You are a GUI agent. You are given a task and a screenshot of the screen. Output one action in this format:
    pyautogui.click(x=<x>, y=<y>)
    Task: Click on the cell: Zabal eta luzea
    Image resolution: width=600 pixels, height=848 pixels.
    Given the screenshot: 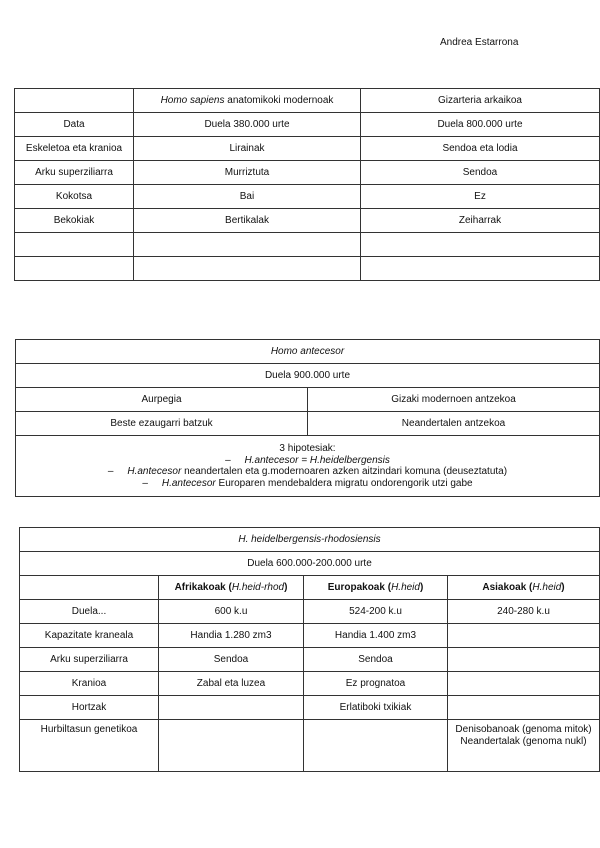 What is the action you would take?
    pyautogui.click(x=231, y=683)
    